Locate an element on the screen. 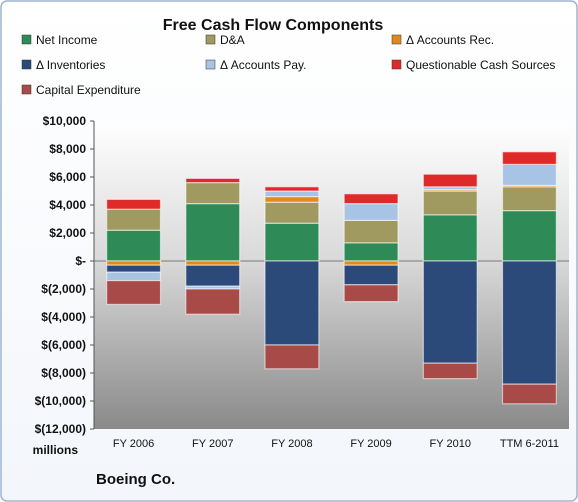  legend-label-net-income: Net Income is located at coordinates (67, 40).